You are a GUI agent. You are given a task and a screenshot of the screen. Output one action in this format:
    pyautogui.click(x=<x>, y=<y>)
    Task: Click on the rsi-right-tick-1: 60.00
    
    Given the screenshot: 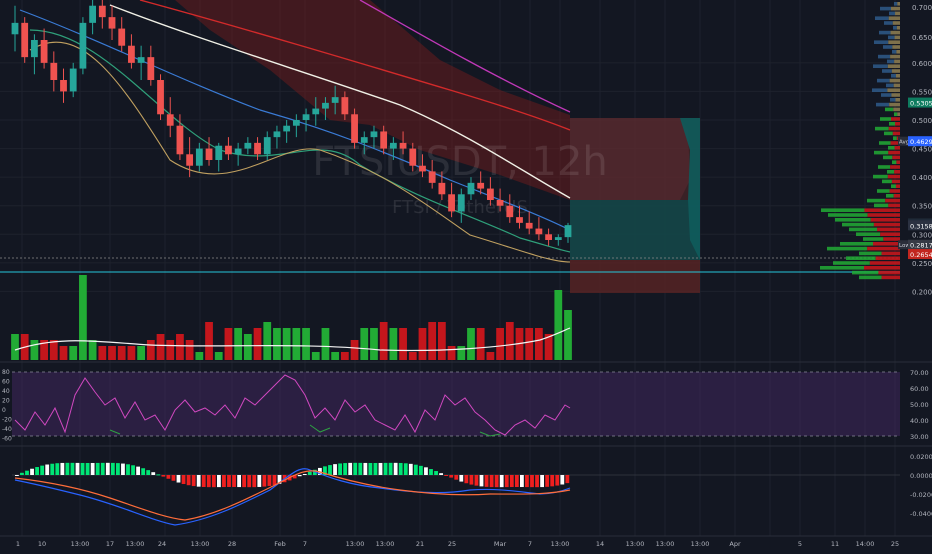 What is the action you would take?
    pyautogui.click(x=919, y=389)
    